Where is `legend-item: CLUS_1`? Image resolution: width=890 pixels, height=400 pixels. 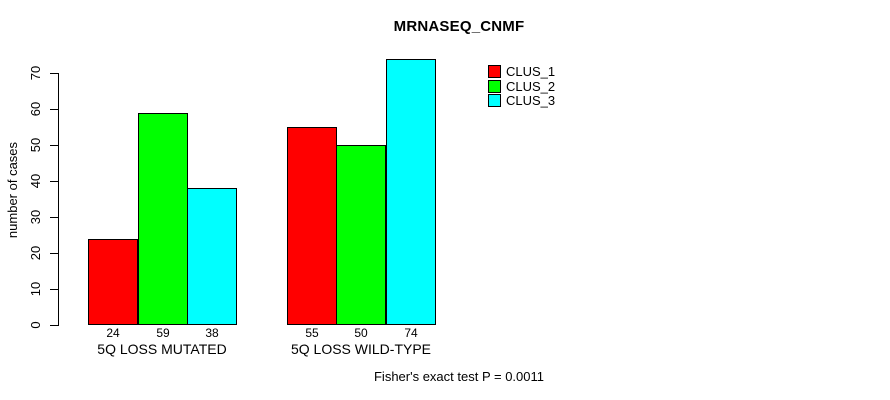 legend-item: CLUS_1 is located at coordinates (521, 71).